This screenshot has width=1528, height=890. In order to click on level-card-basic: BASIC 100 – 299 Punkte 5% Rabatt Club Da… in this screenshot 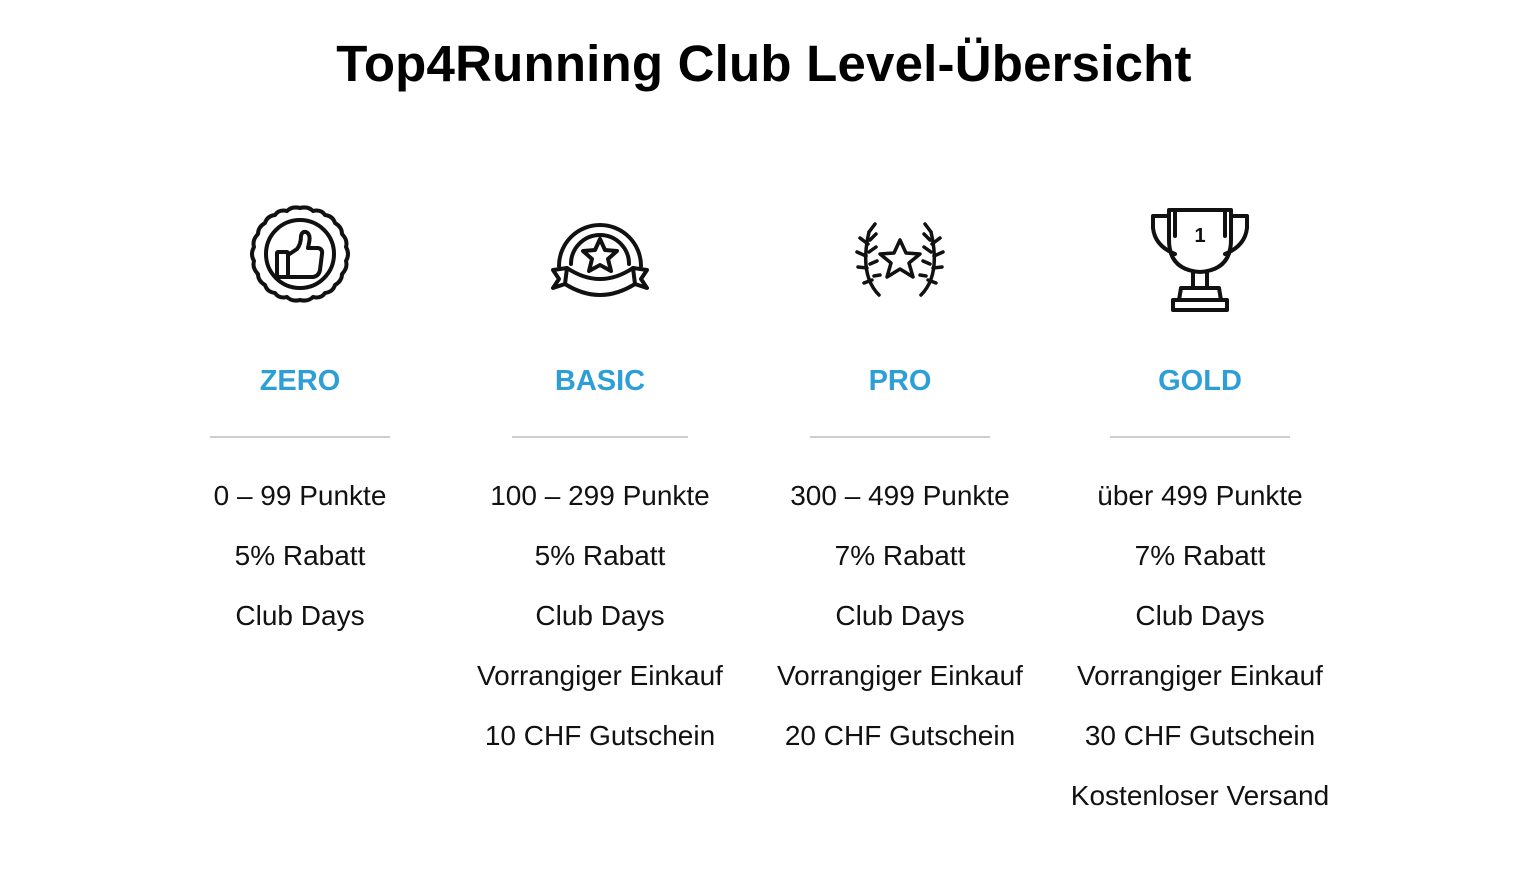, I will do `click(600, 483)`.